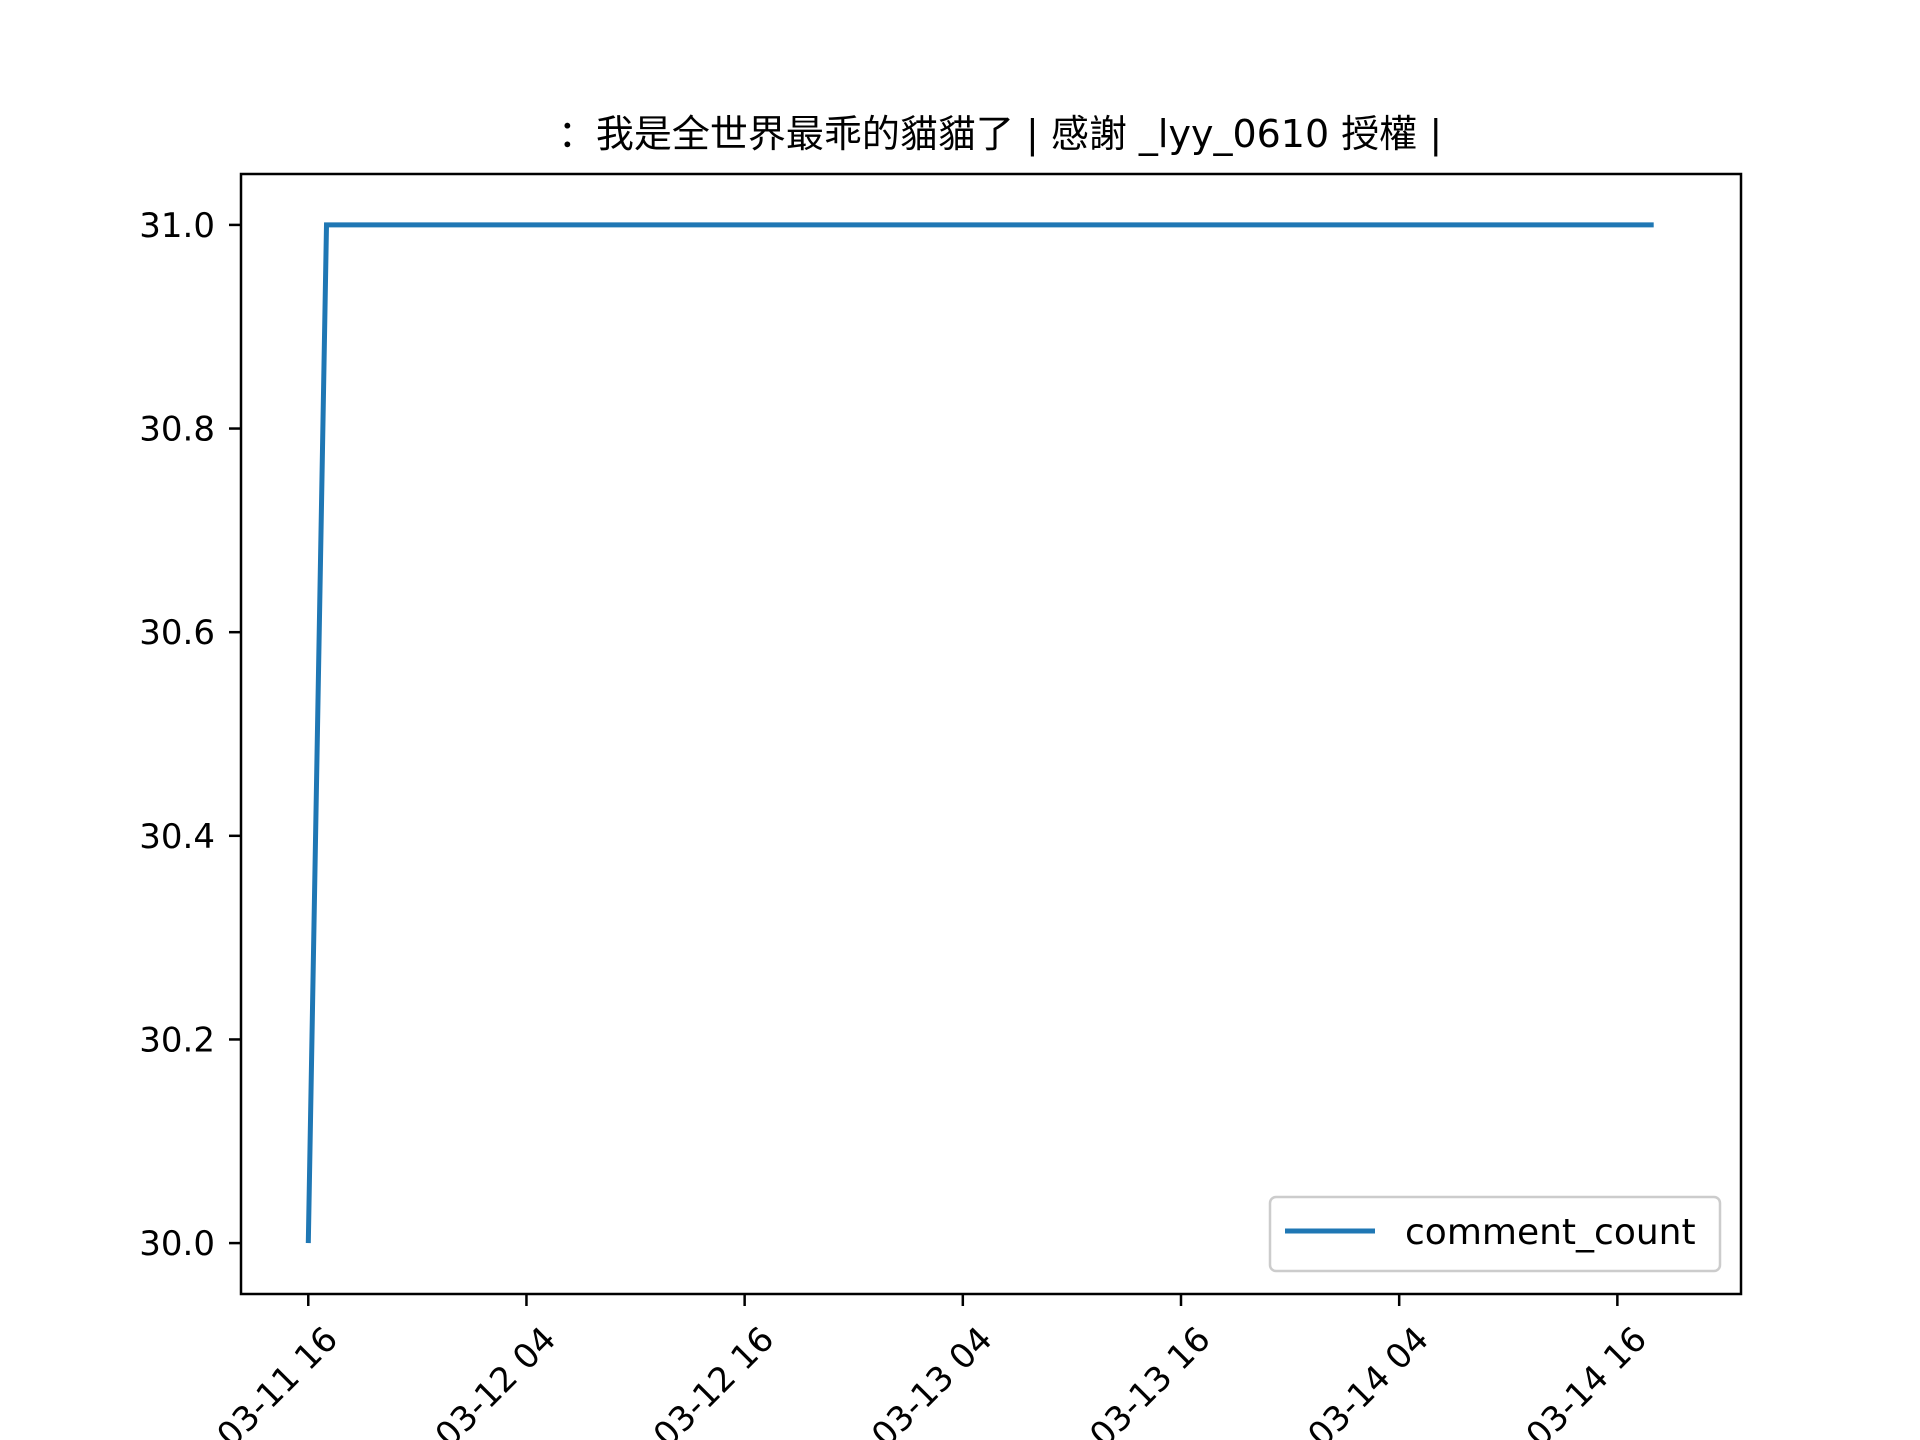 The height and width of the screenshot is (1440, 1920). Describe the element at coordinates (190, 735) in the screenshot. I see `y-axis: 30.0 30.2 30.4 30.6 30.8 31.0` at that location.